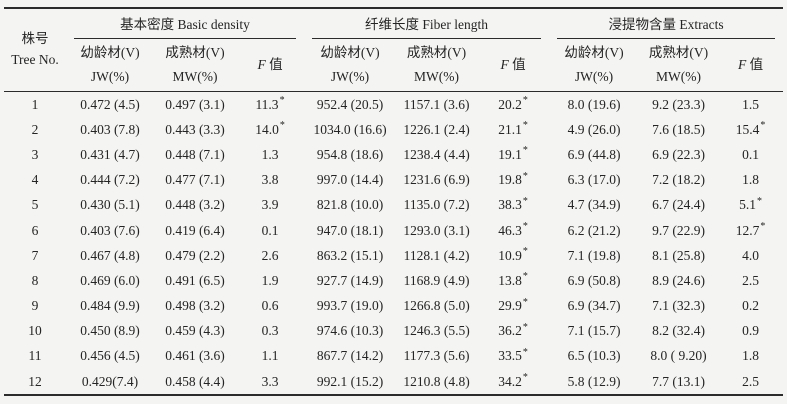  What do you see at coordinates (35, 129) in the screenshot?
I see `tree-no-cell: 2` at bounding box center [35, 129].